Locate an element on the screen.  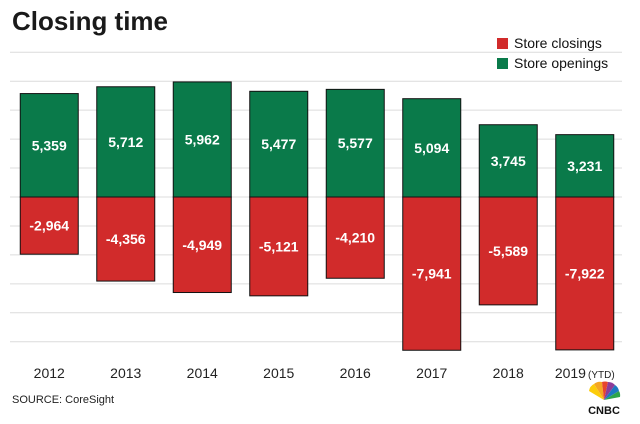
legend-label: Store openings is located at coordinates (561, 63).